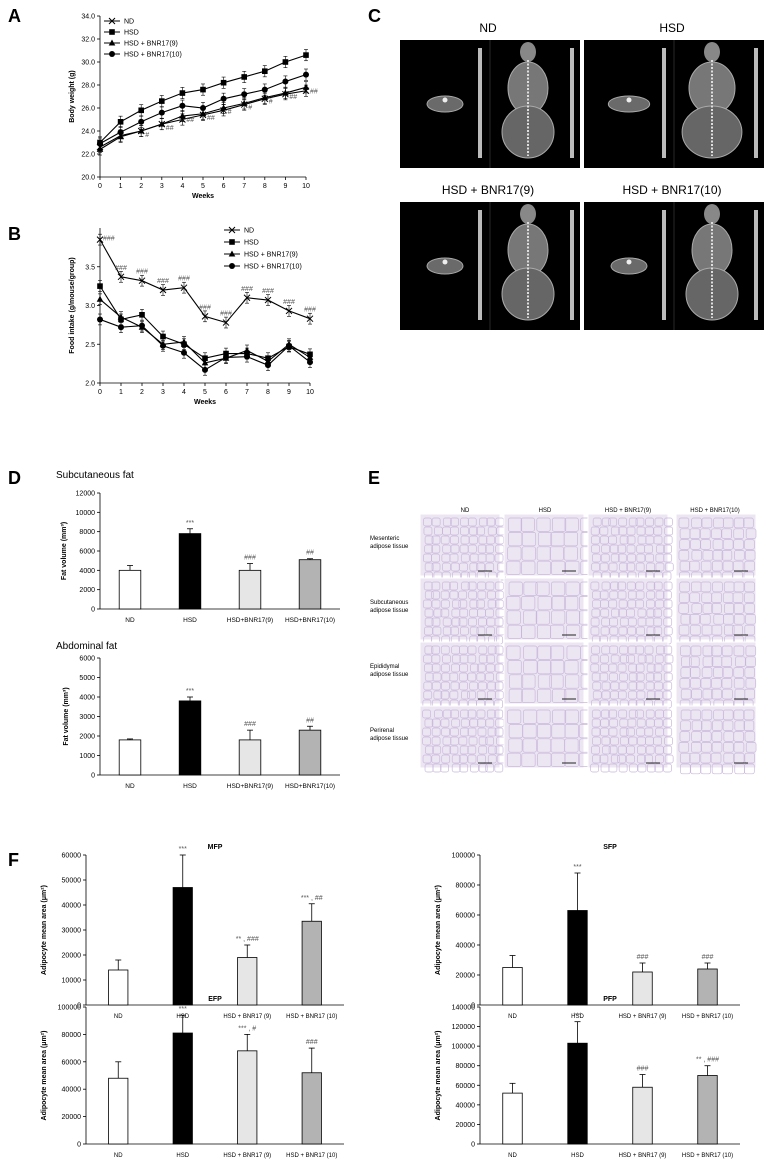 The width and height of the screenshot is (769, 1162). What do you see at coordinates (215, 999) in the screenshot?
I see `chart-title: EFP` at bounding box center [215, 999].